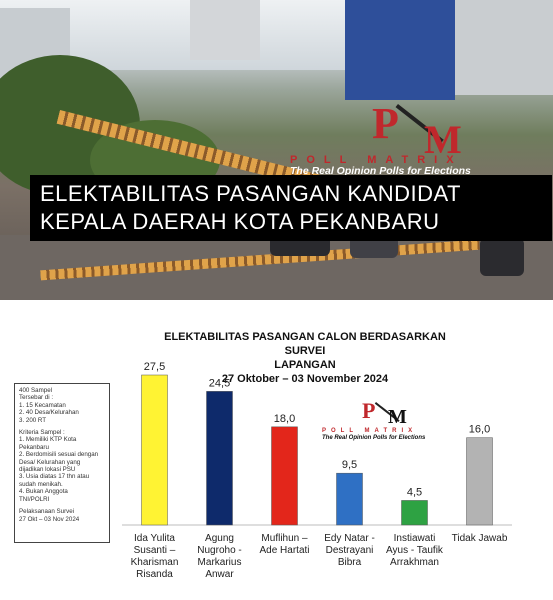  Describe the element at coordinates (240, 221) in the screenshot. I see `banner-title-line2: KEPALA DAERAH KOTA PEKANBARU` at that location.